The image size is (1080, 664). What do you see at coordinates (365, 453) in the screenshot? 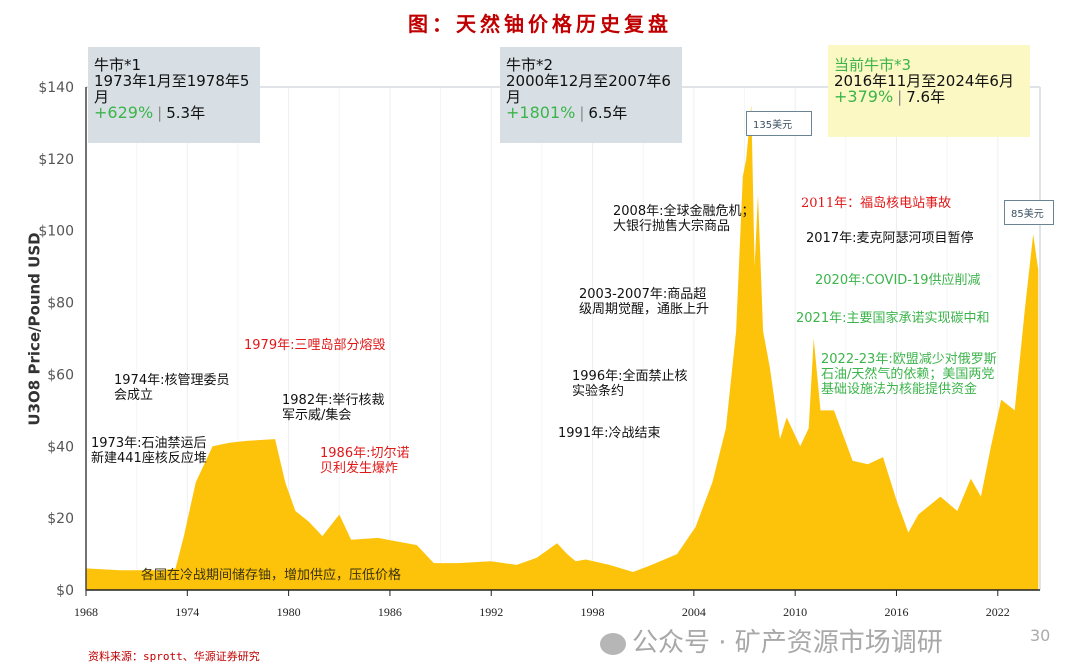
I see `annotation-line: 1986年:切尔诺` at bounding box center [365, 453].